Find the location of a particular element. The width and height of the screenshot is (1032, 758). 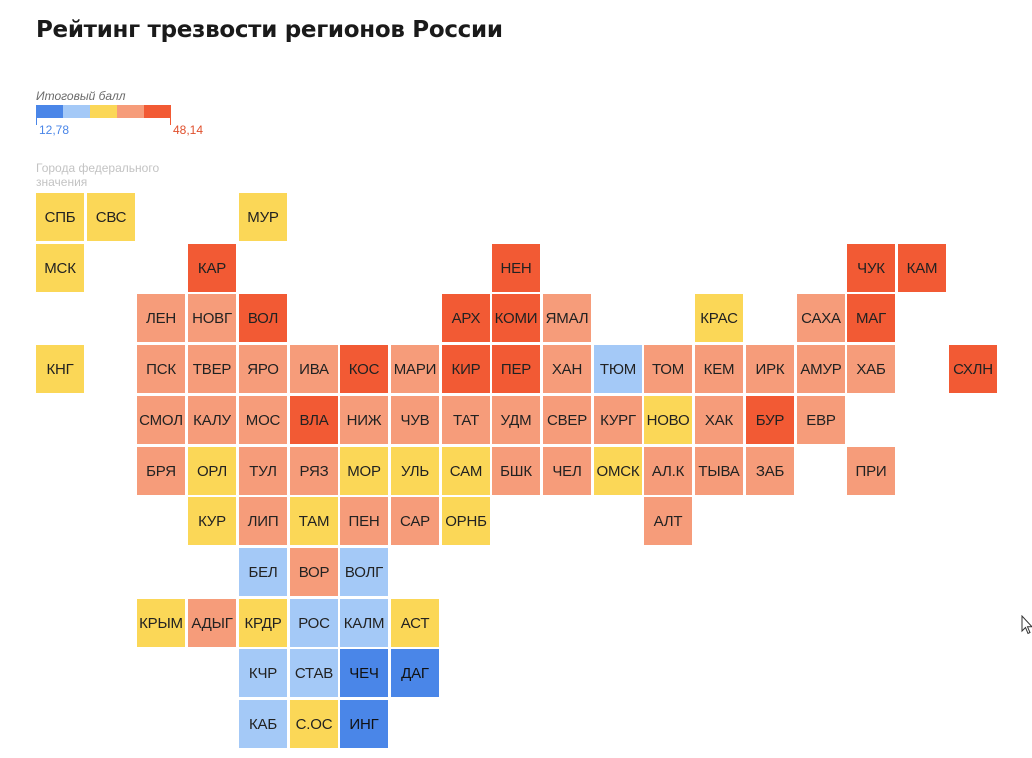

region-tile: УДМ is located at coordinates (516, 420).